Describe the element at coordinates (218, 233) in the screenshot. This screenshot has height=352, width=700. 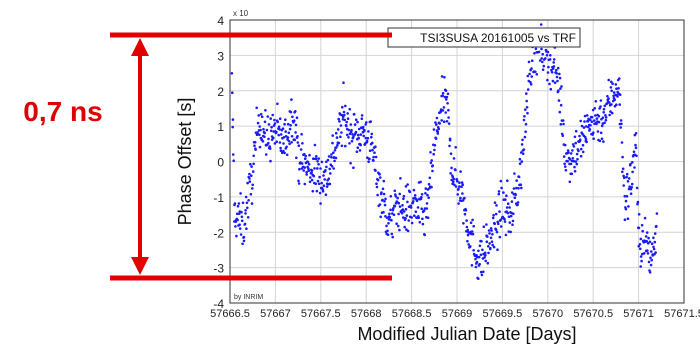
I see `y-tick-label: -2` at that location.